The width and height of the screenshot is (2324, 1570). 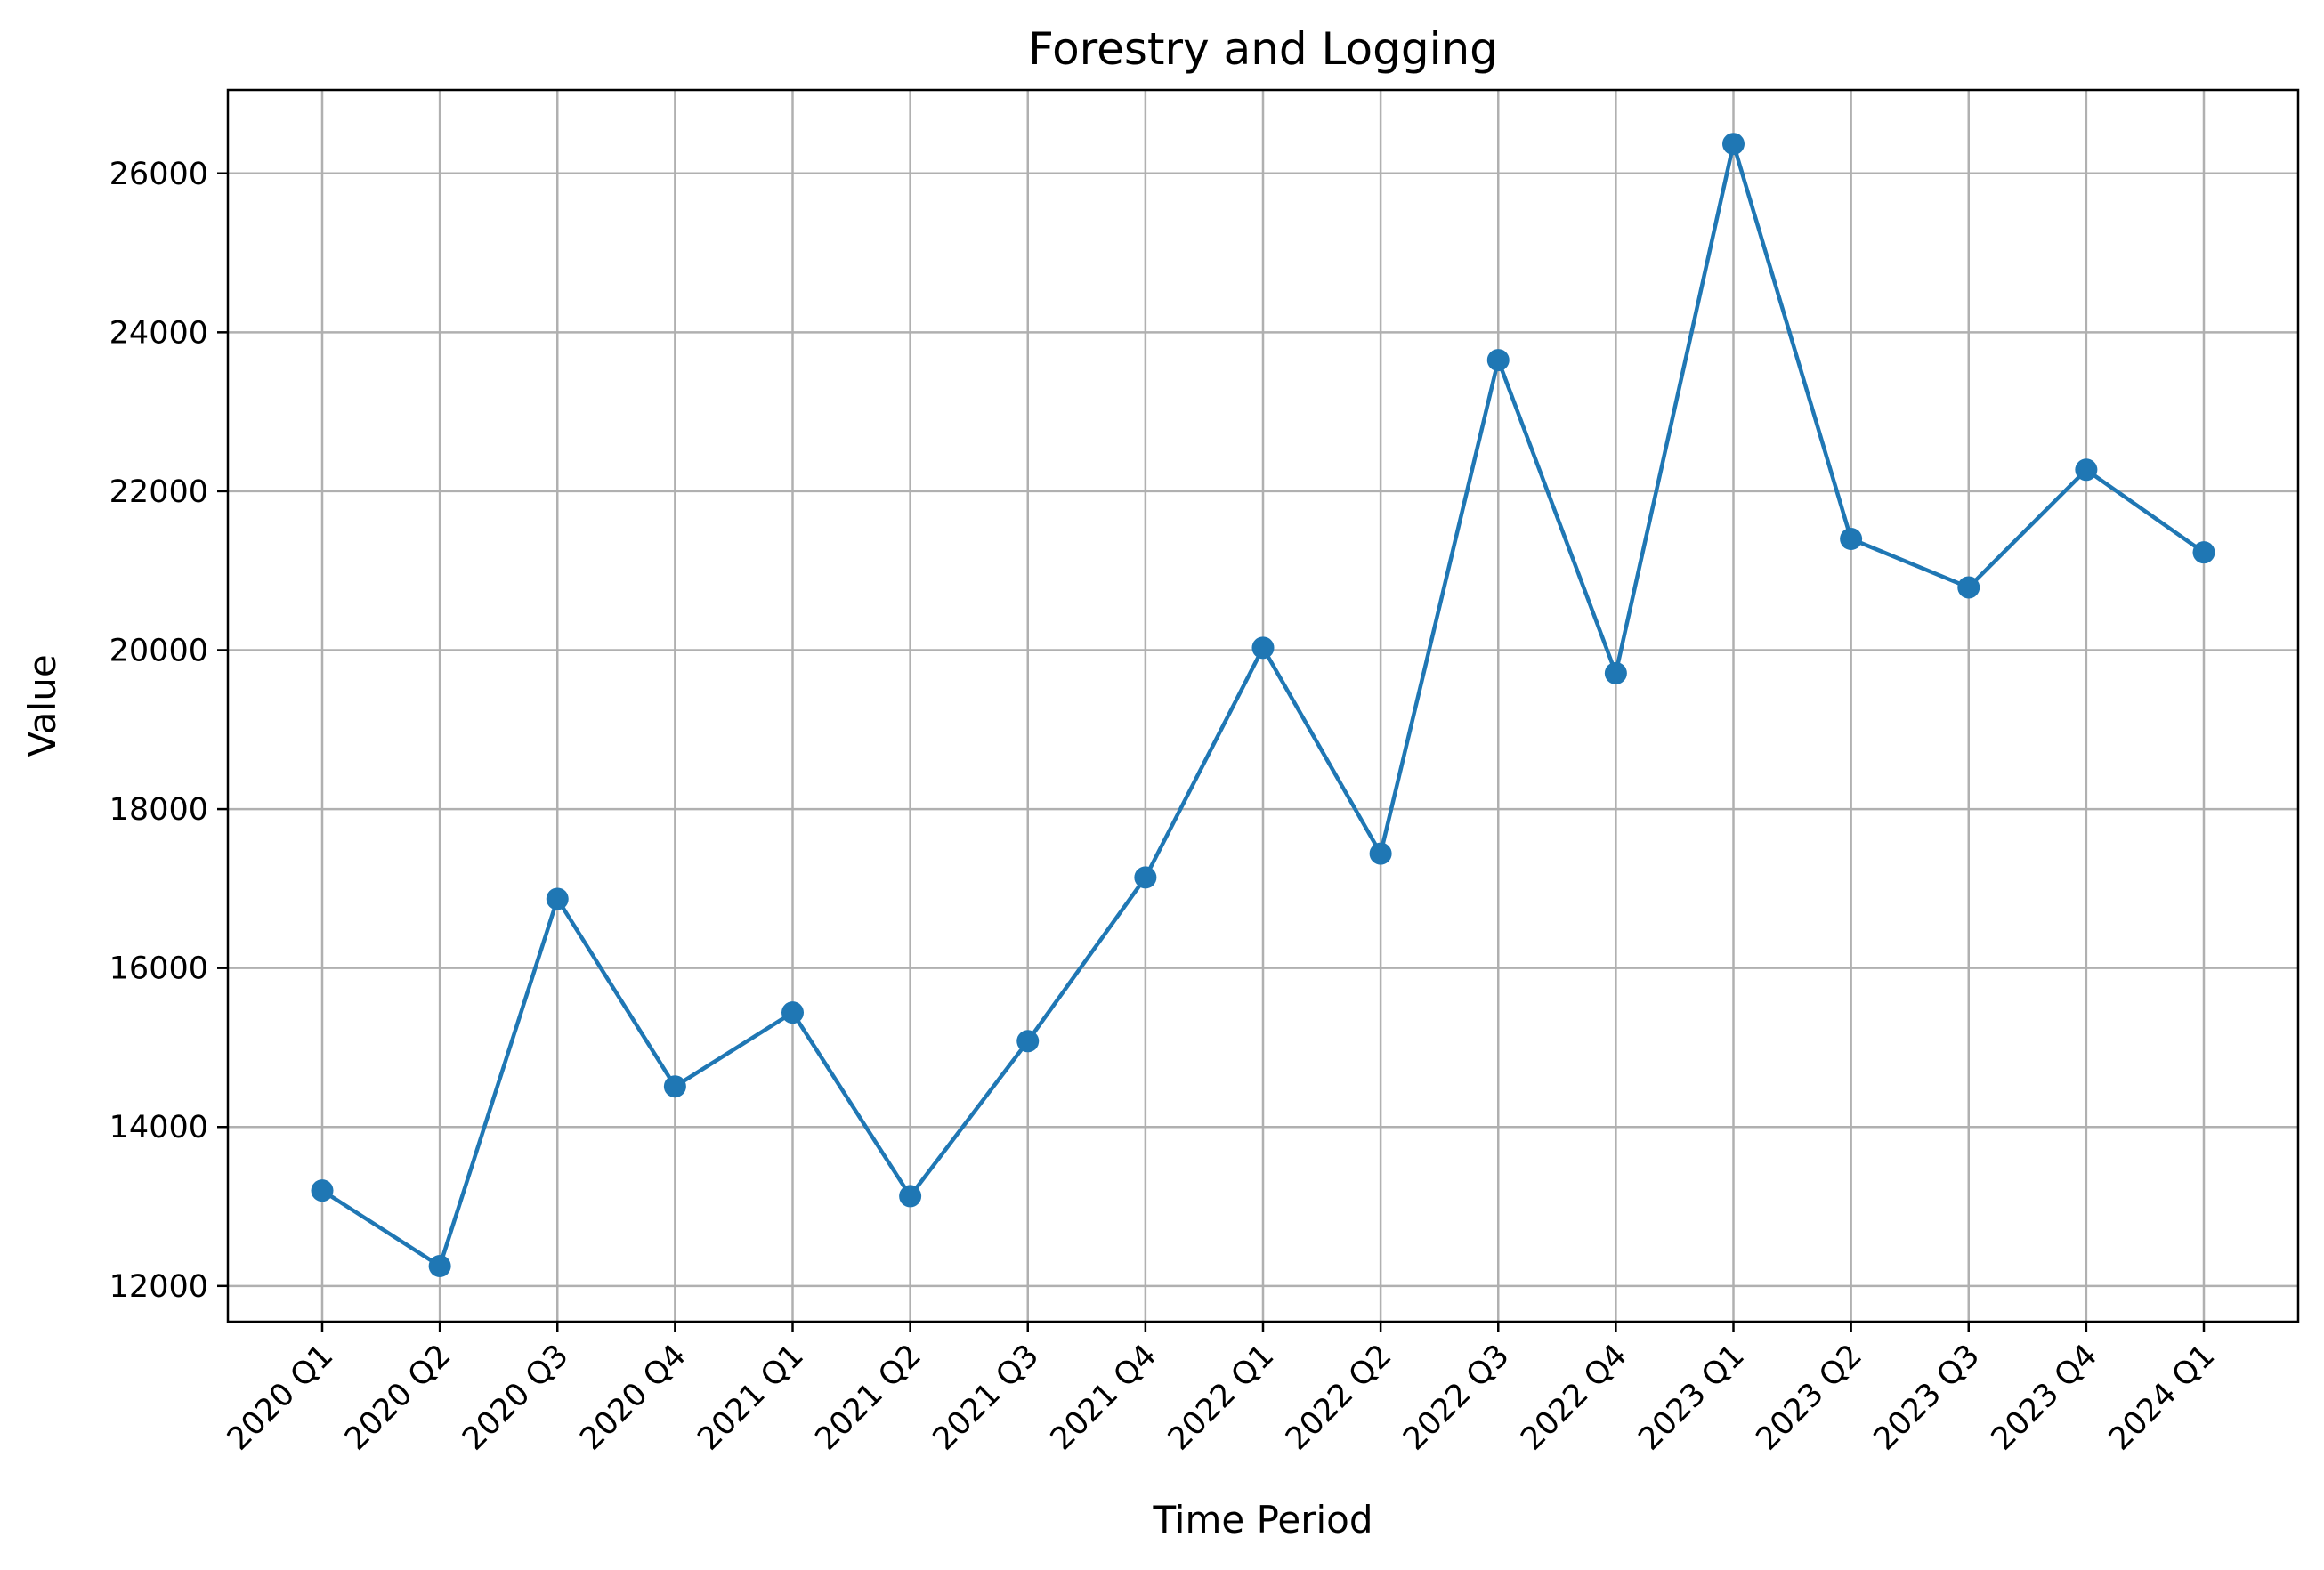 I want to click on x-tick-label: 2021 Q4, so click(x=1103, y=1397).